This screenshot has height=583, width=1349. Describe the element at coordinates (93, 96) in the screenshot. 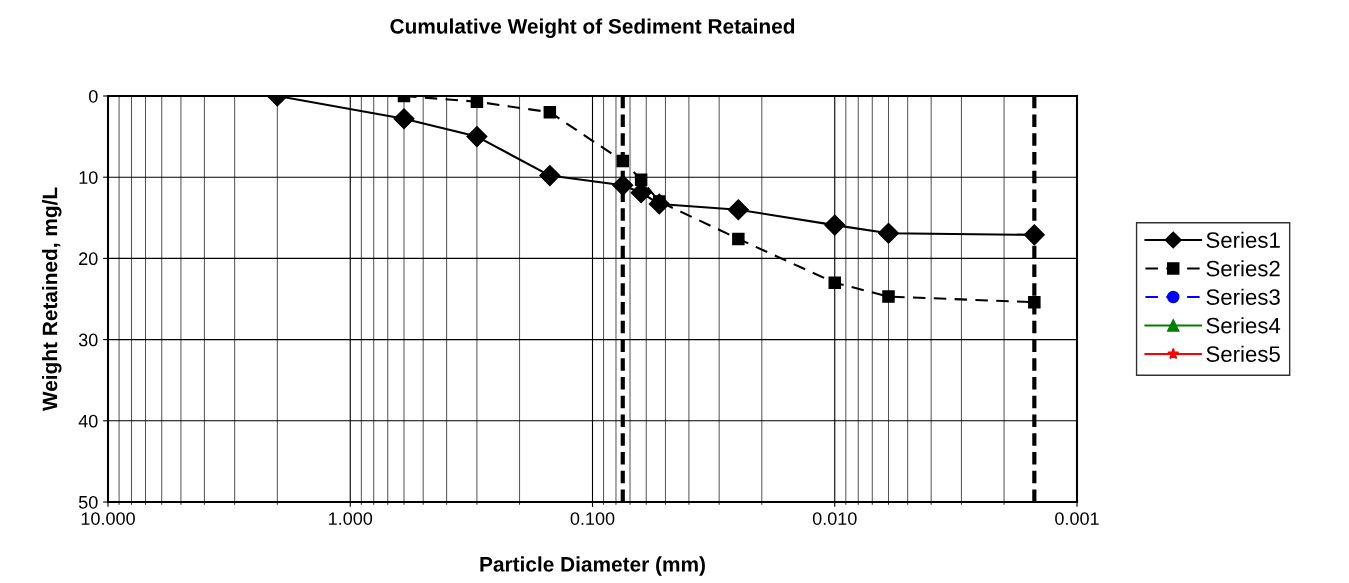

I see `y-tick-label: 0` at that location.